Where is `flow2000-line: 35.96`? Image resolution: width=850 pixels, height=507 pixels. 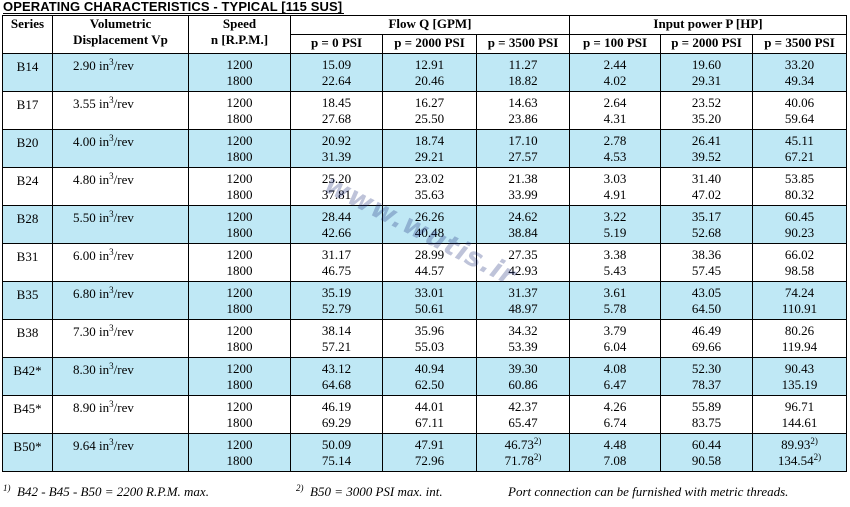
flow2000-line: 35.96 is located at coordinates (429, 331).